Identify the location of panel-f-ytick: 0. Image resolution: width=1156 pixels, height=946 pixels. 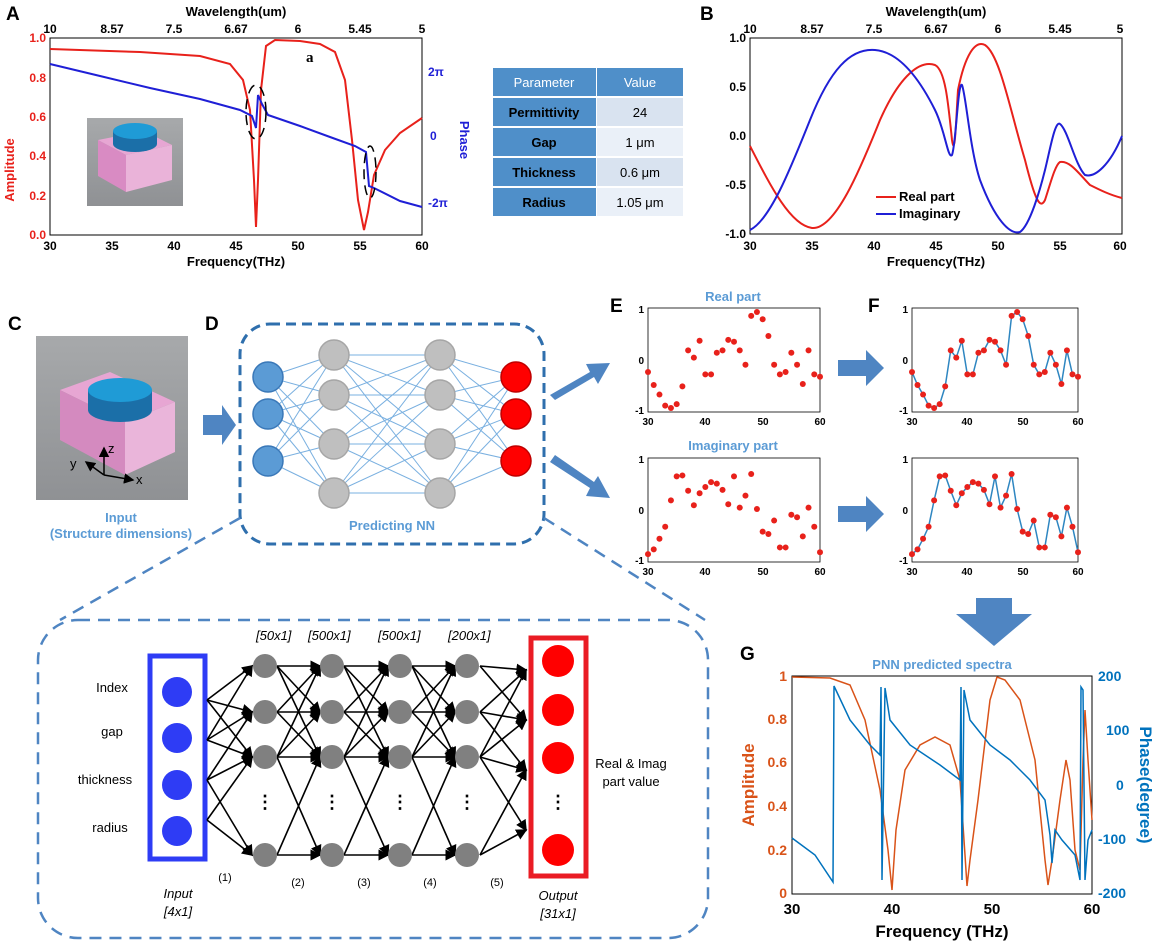
(905, 361).